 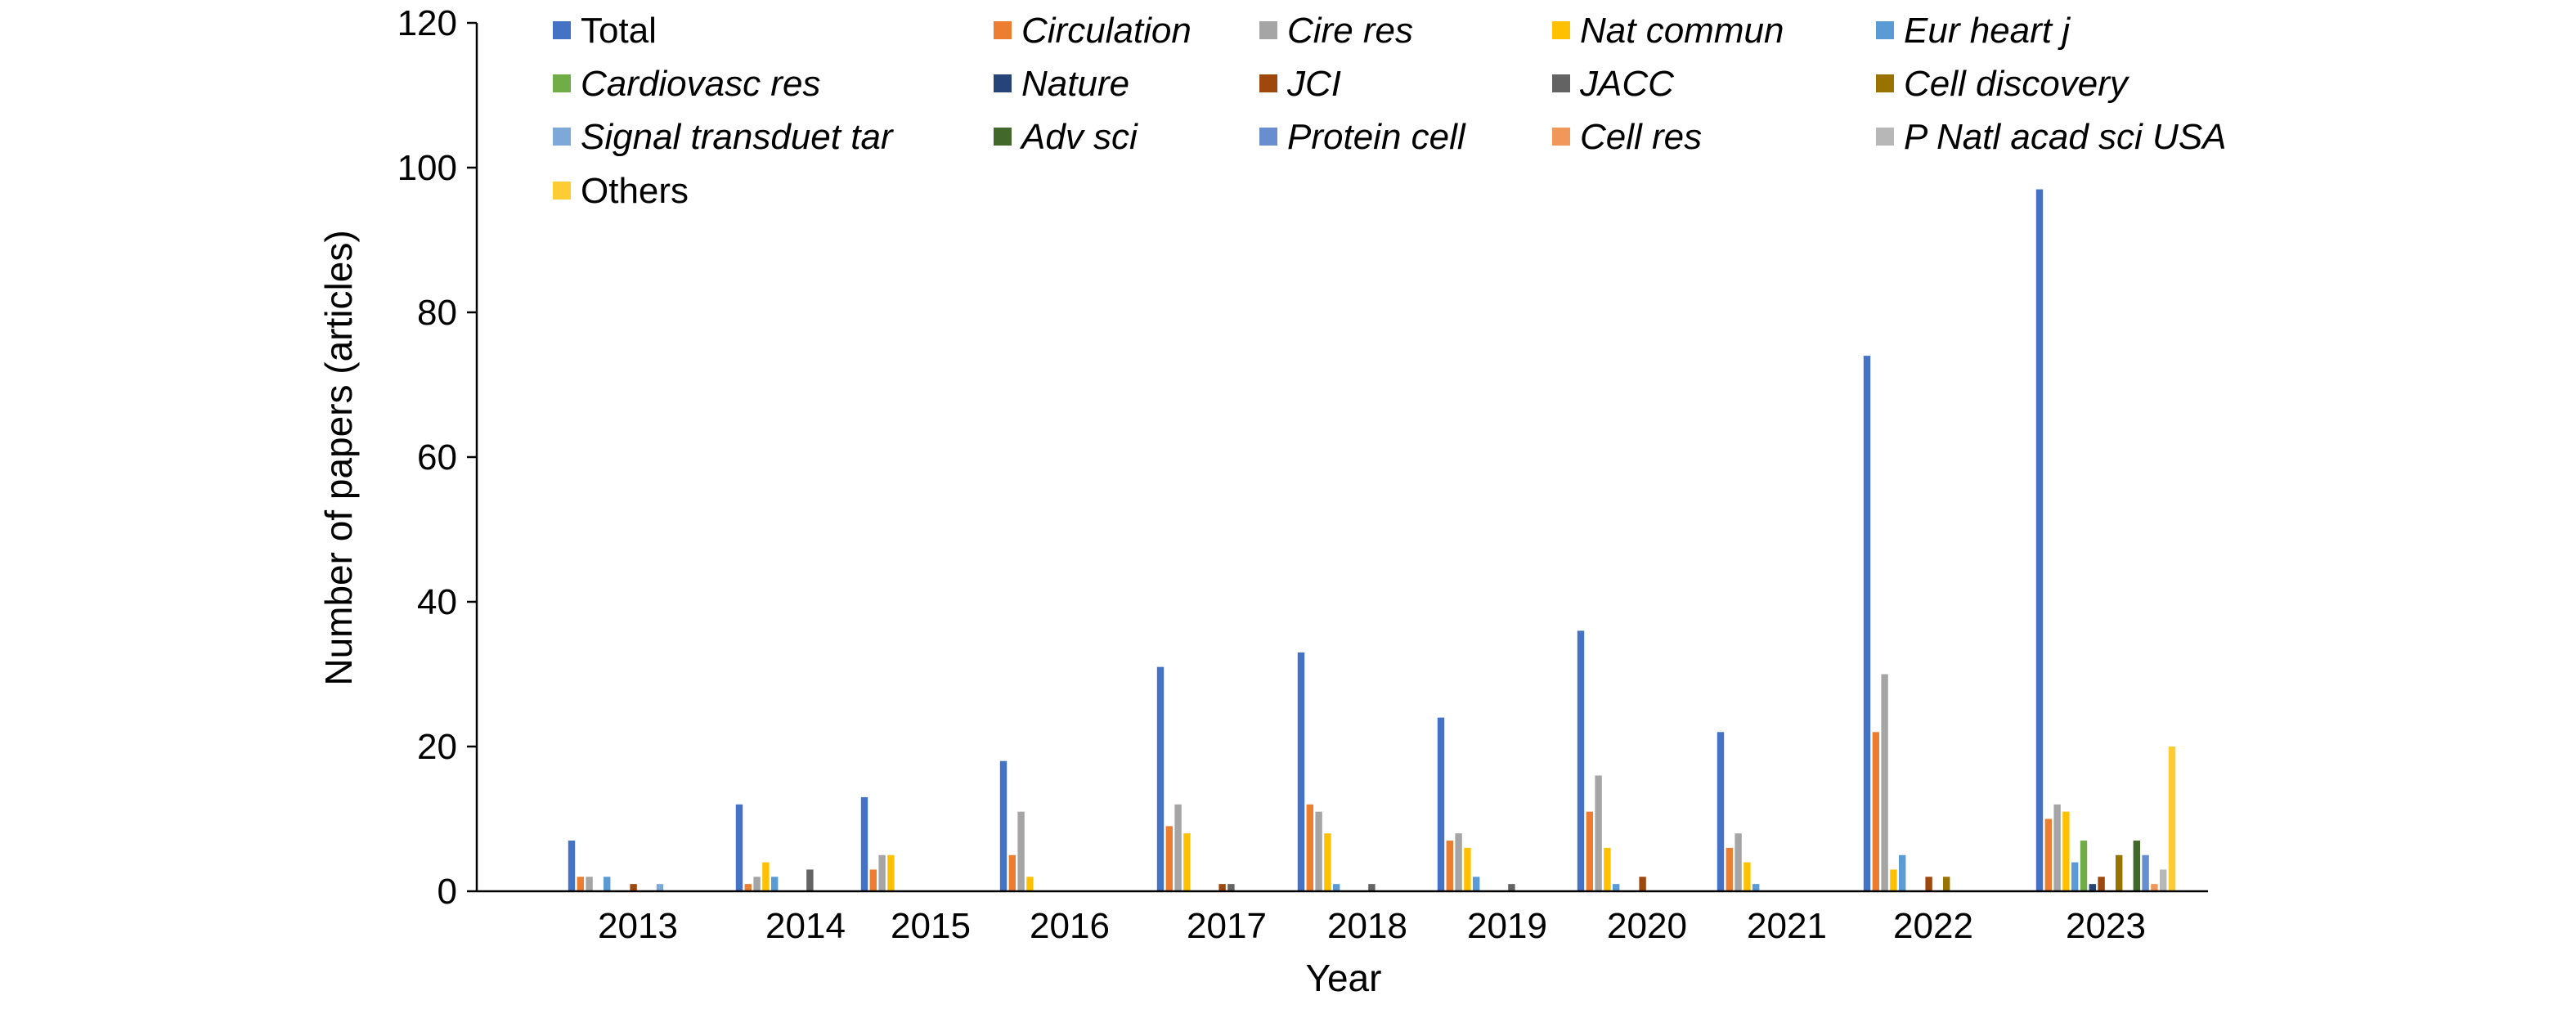 I want to click on series-eur-heart-j, so click(x=1342, y=872).